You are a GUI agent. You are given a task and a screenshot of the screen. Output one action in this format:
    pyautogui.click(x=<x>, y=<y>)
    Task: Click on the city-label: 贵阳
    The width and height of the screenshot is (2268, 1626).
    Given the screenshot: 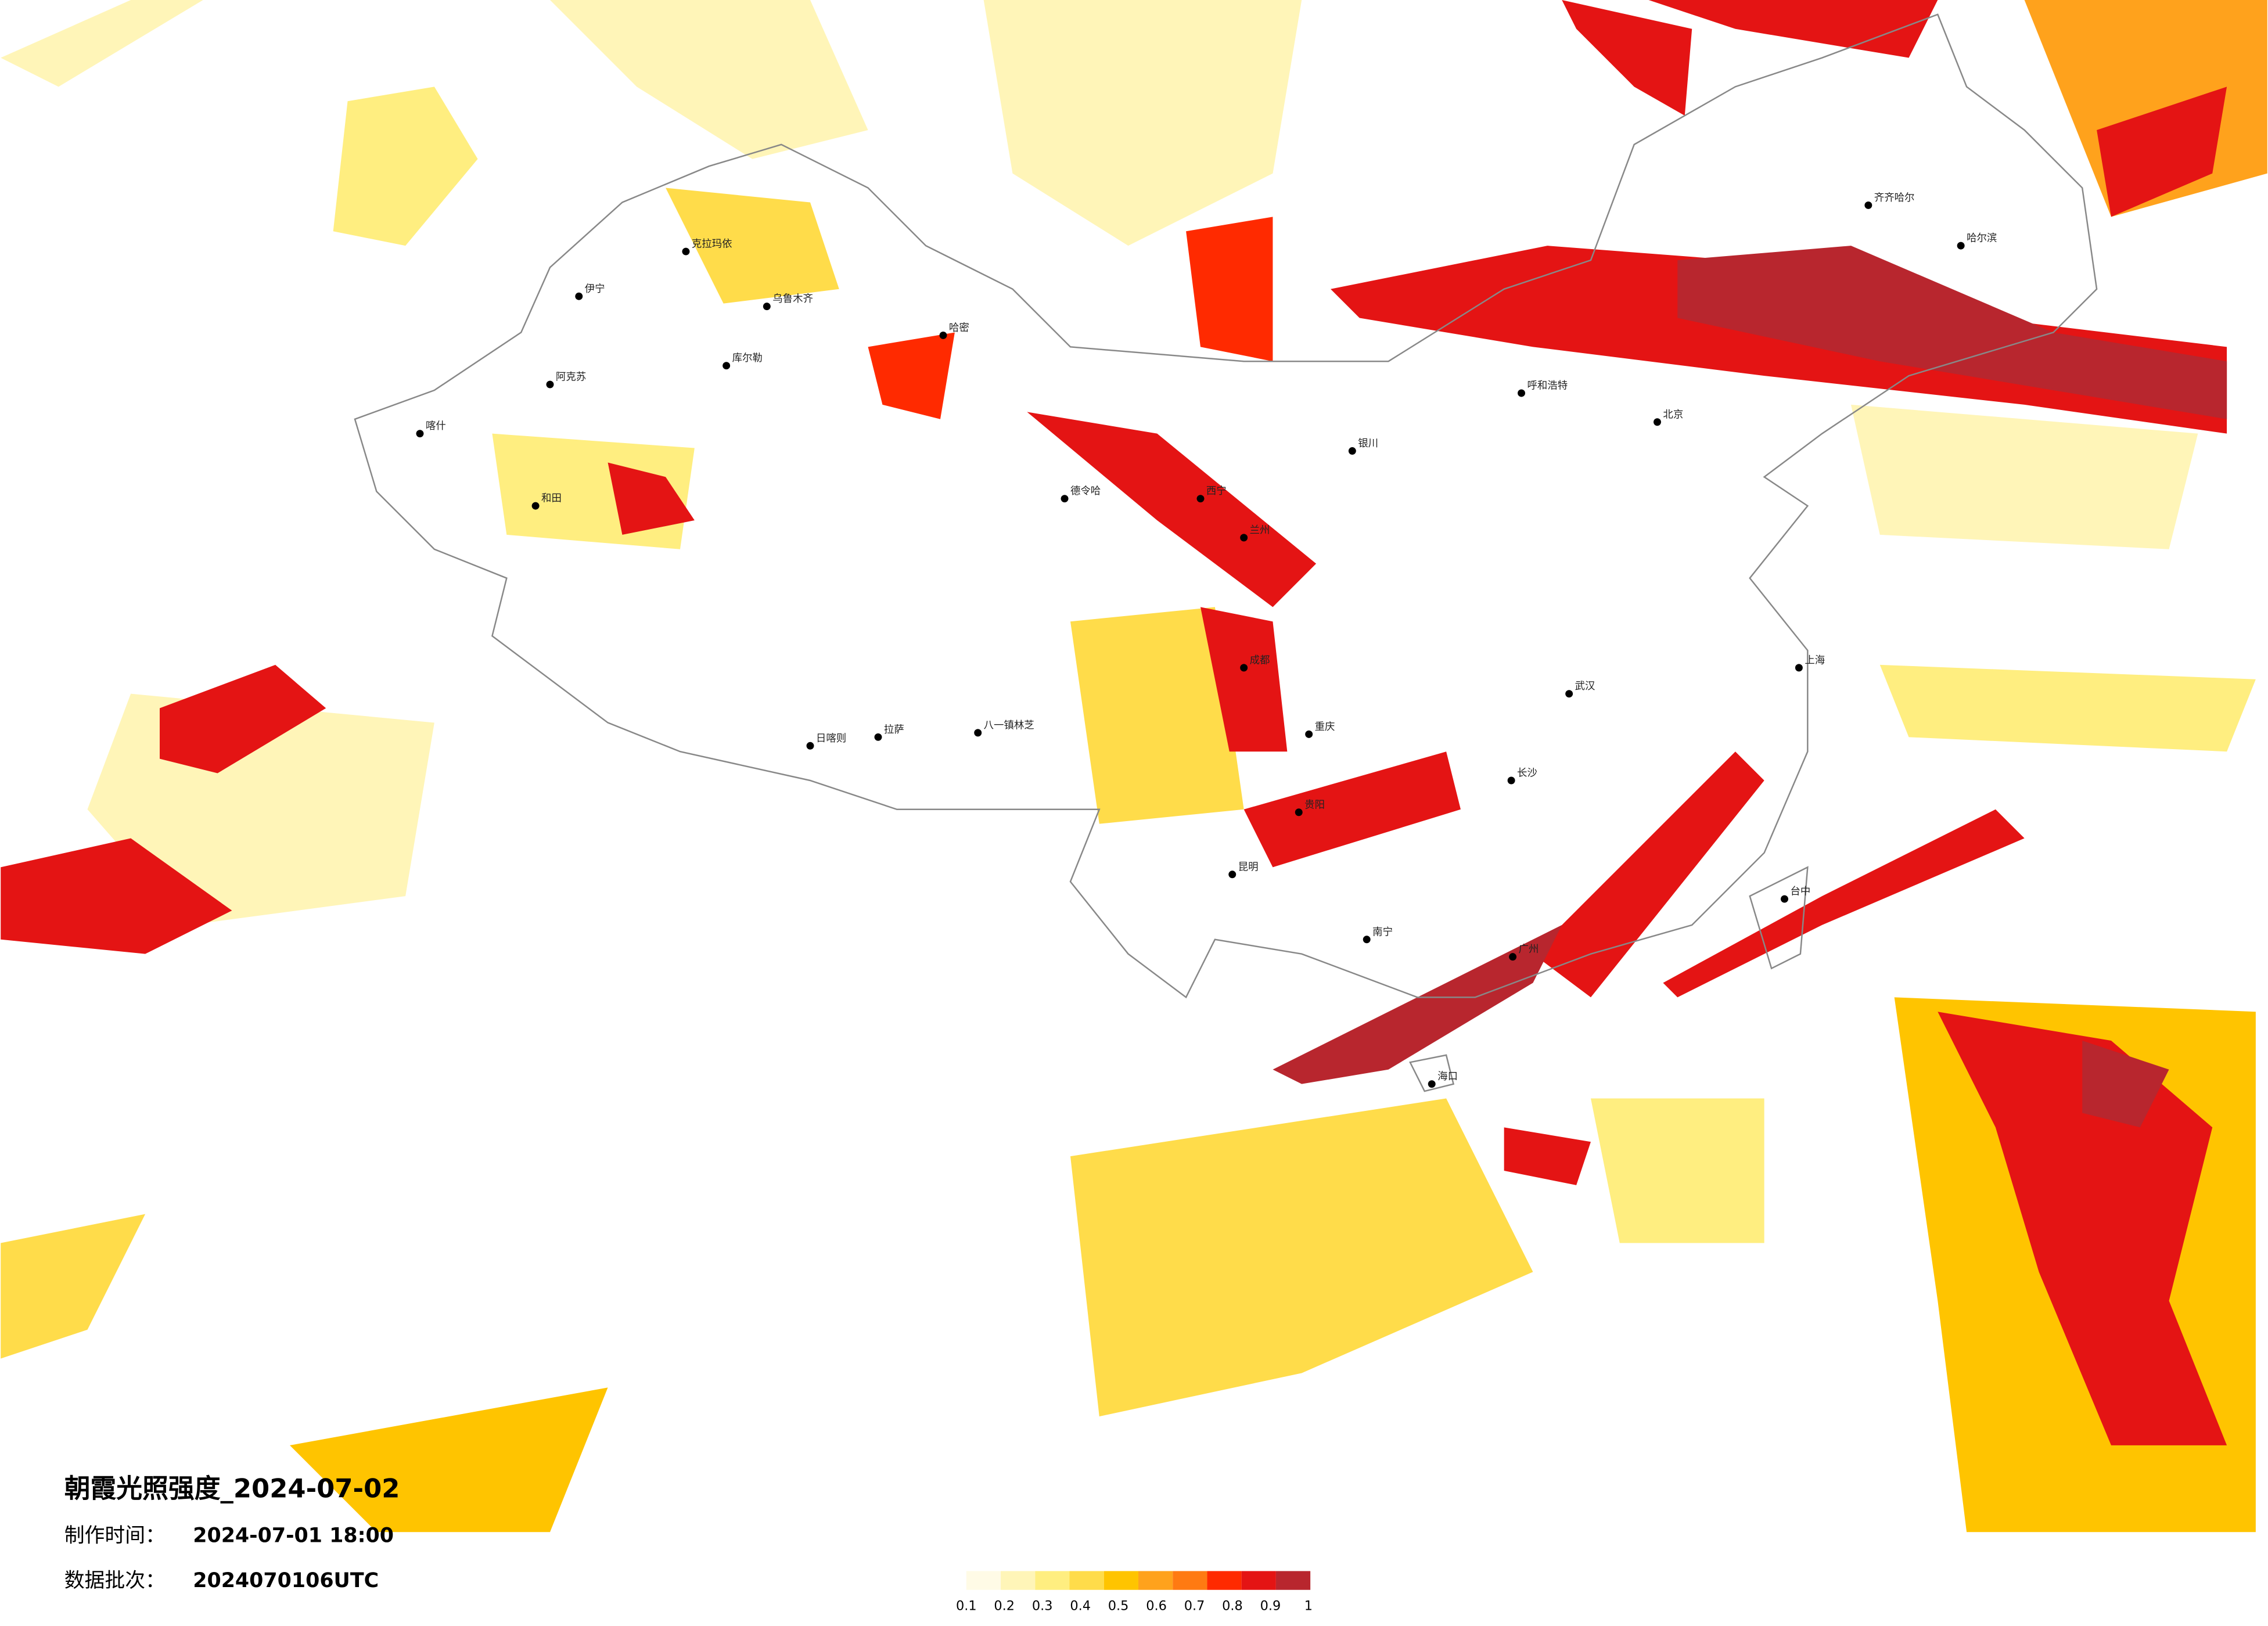 What is the action you would take?
    pyautogui.click(x=1314, y=805)
    